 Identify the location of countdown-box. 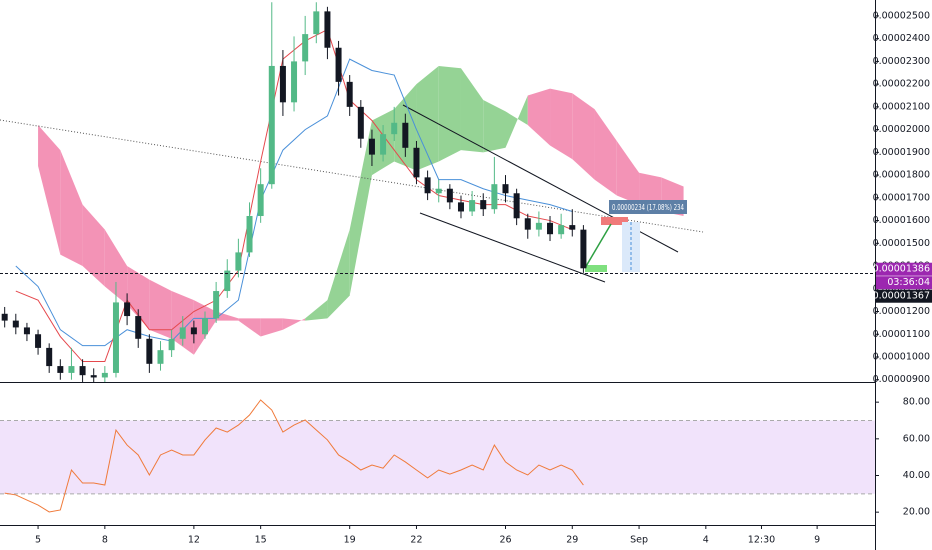
(904, 283).